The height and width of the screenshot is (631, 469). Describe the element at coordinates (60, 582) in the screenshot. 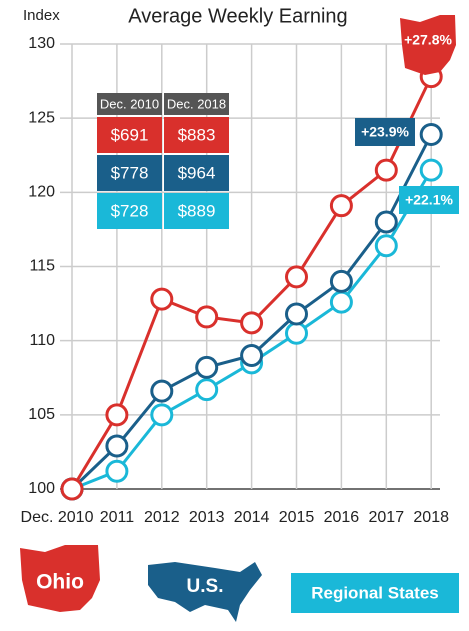

I see `legend-label: Ohio` at that location.